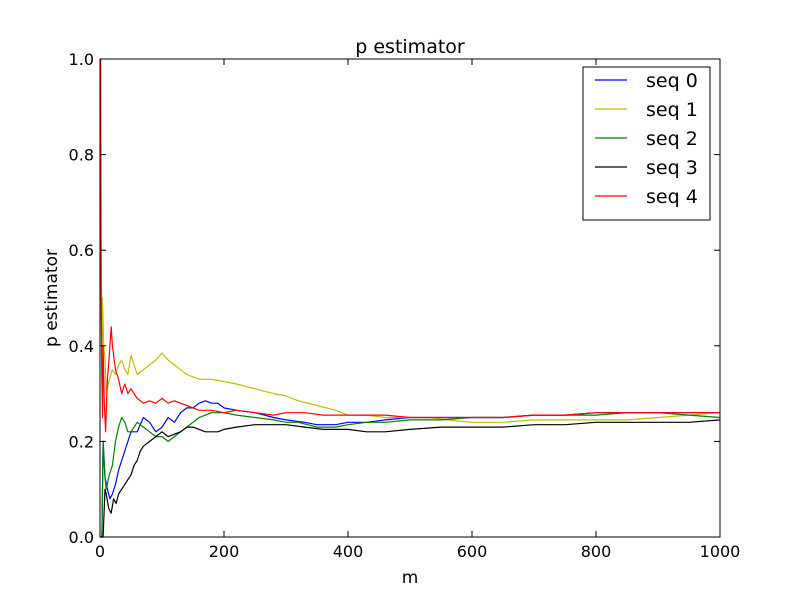  I want to click on x-tick-label: 800, so click(596, 551).